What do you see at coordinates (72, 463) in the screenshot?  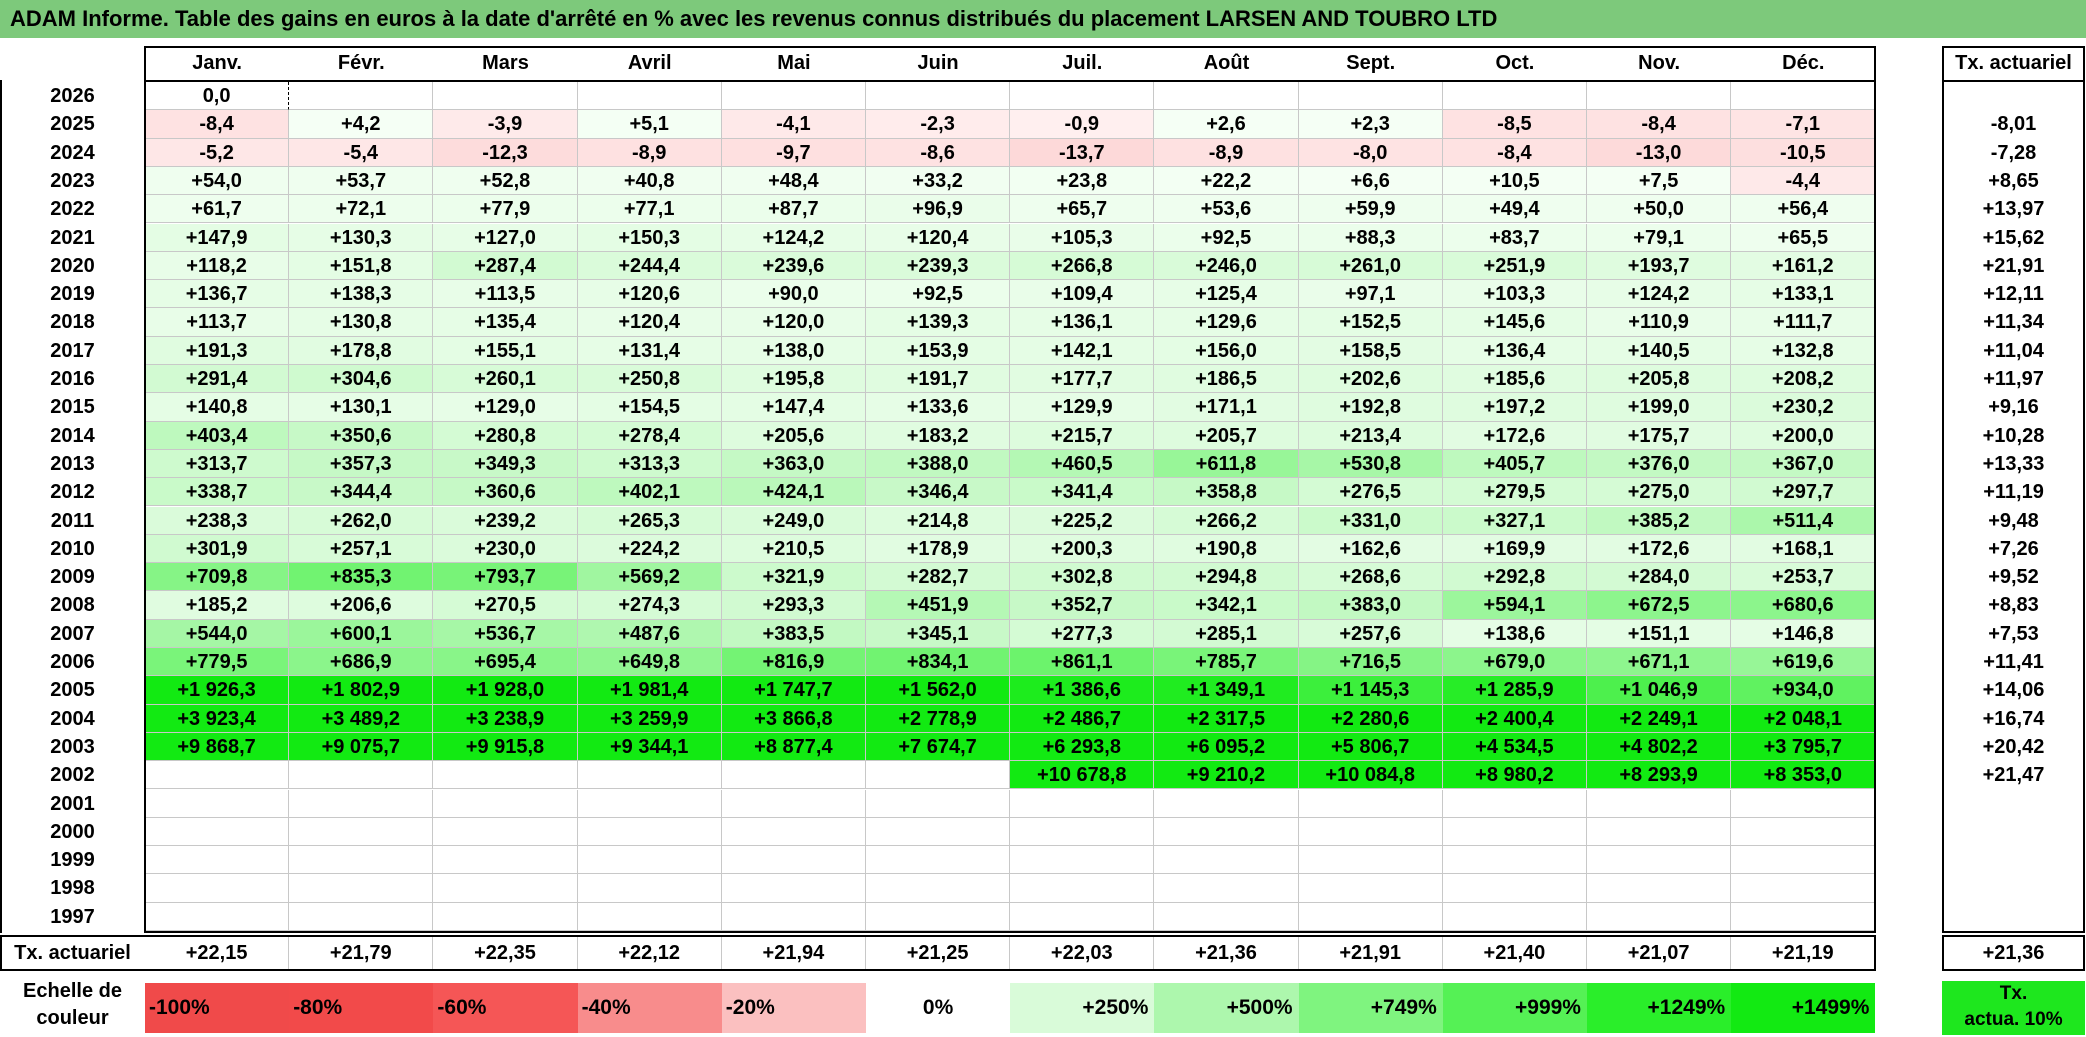 I see `year-label: 2013` at bounding box center [72, 463].